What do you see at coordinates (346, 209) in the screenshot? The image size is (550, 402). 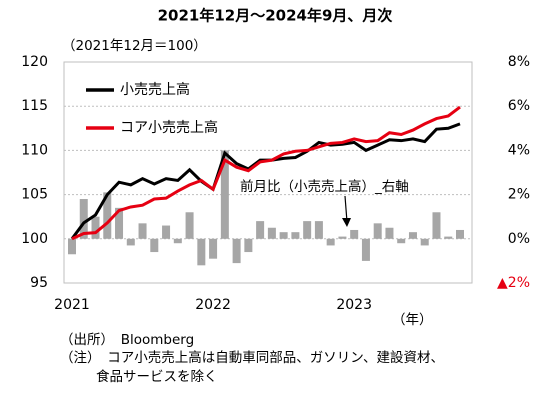 I see `annotation-arrow` at bounding box center [346, 209].